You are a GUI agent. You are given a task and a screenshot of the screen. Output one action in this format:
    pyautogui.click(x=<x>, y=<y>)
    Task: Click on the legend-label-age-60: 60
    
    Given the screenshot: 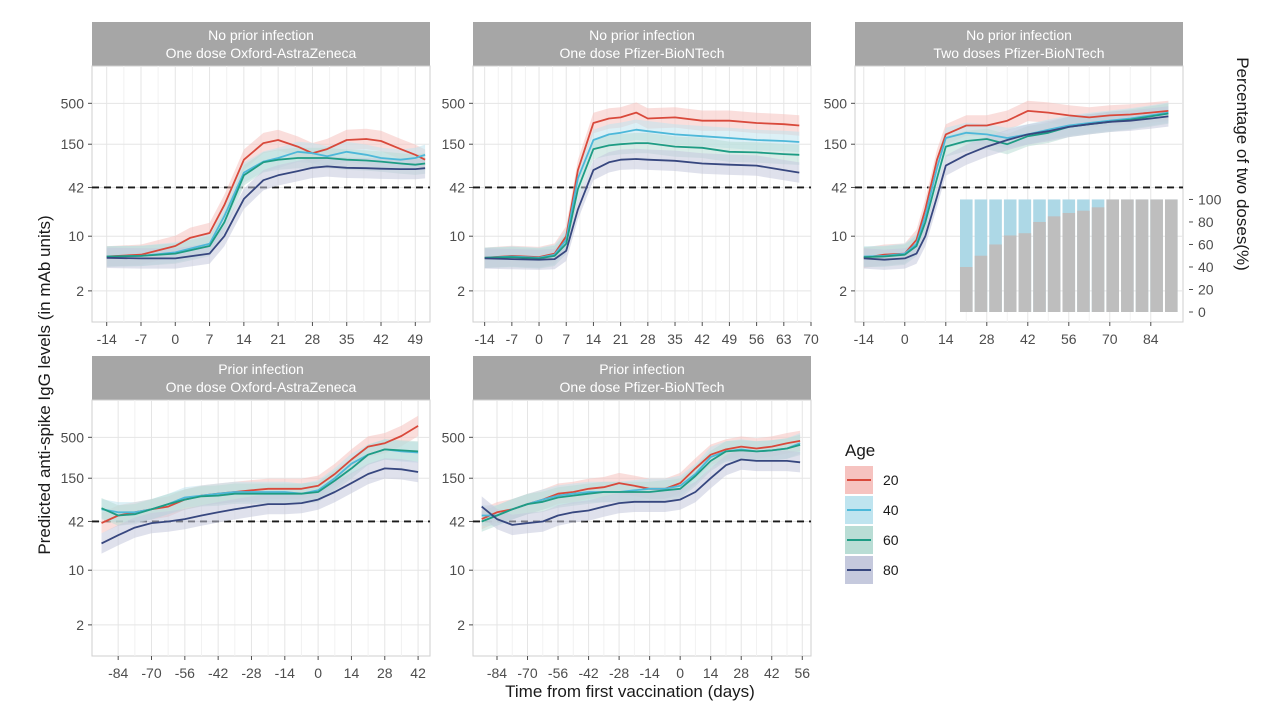 What is the action you would take?
    pyautogui.click(x=891, y=540)
    